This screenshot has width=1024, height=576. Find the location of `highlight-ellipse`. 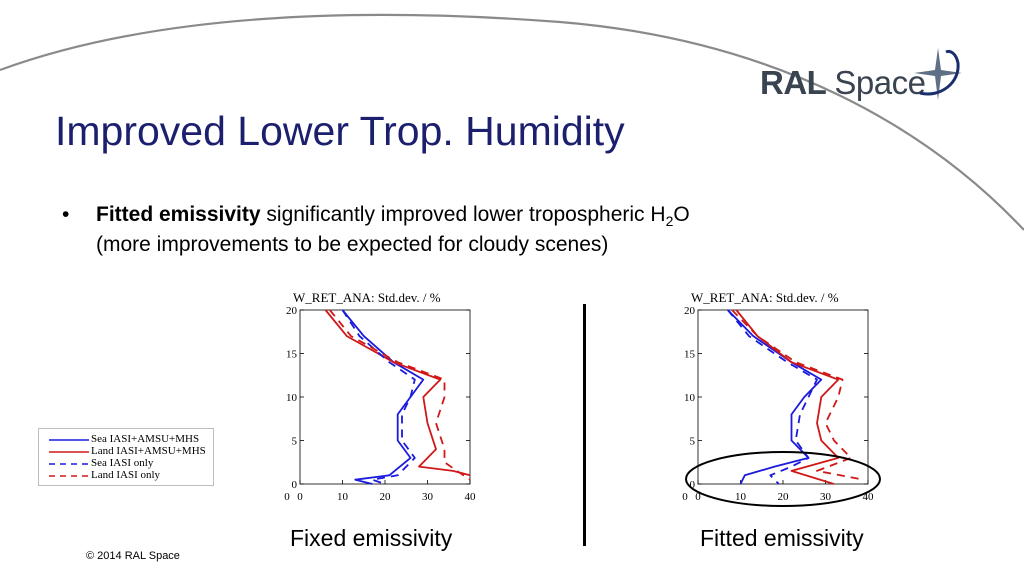

highlight-ellipse is located at coordinates (783, 479).